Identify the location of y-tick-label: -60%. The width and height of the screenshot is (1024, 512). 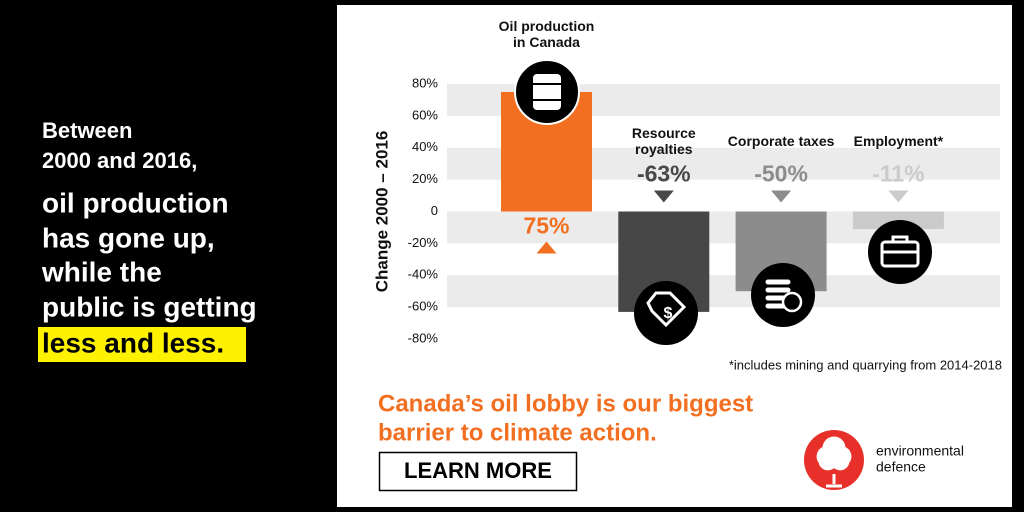
(423, 306).